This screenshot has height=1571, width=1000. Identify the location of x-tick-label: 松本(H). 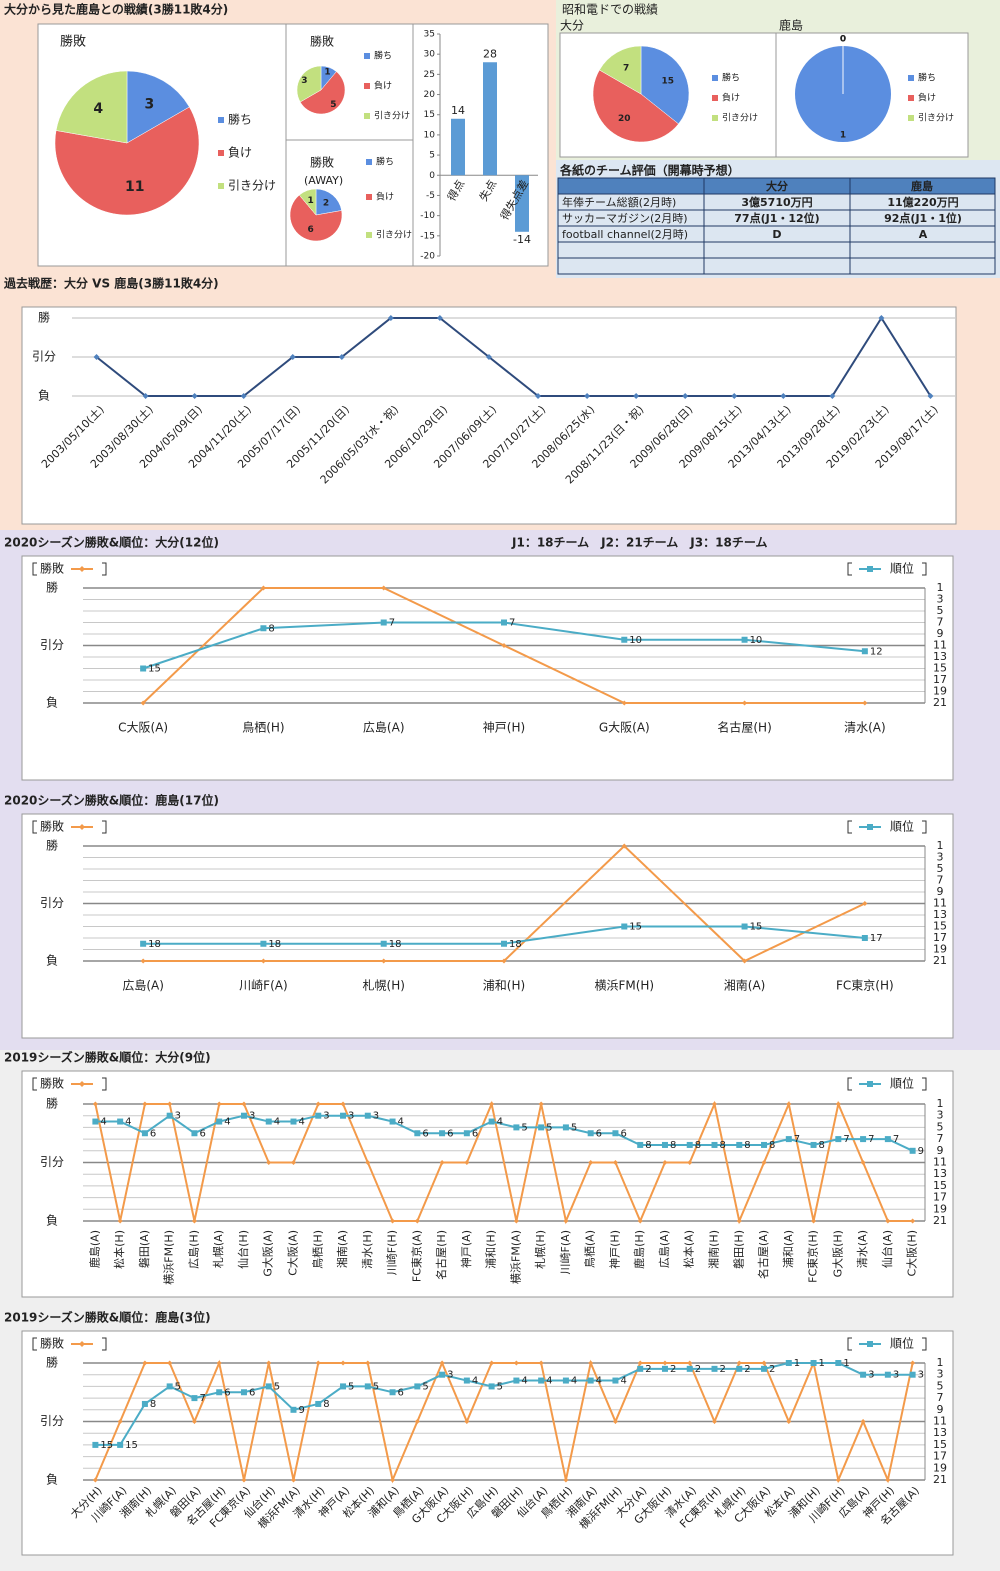
(119, 1249).